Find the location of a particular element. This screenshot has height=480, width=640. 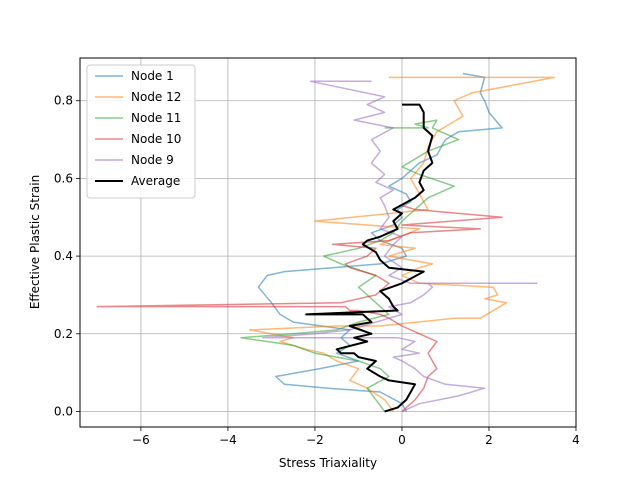

series-line-average is located at coordinates (369, 258).